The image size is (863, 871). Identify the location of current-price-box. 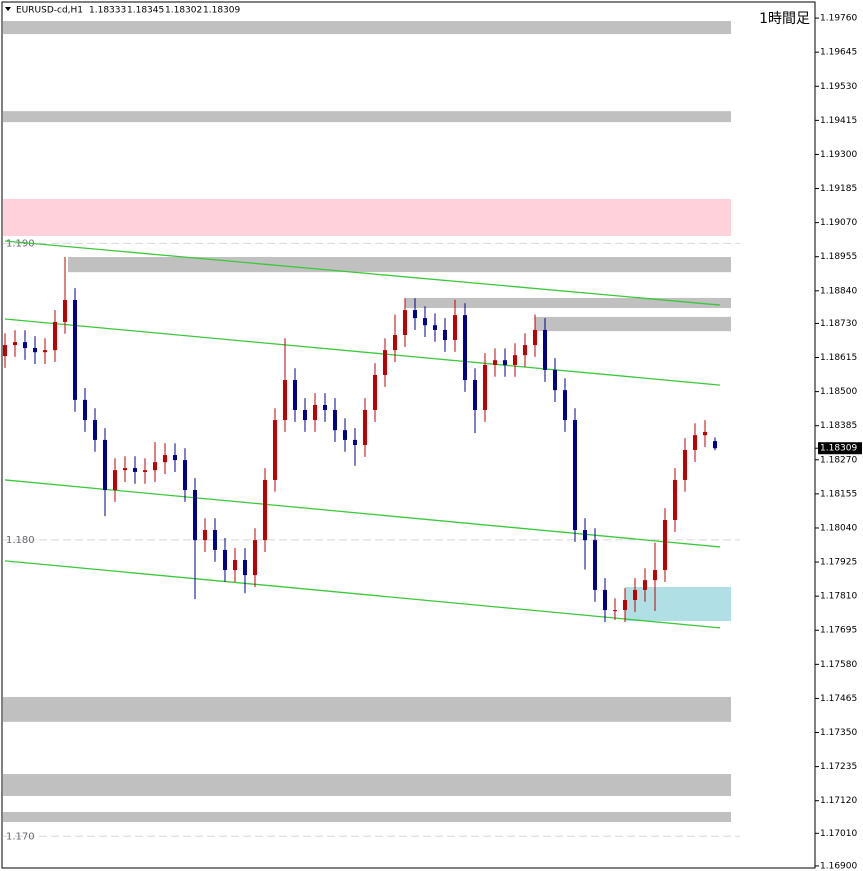
(840, 448).